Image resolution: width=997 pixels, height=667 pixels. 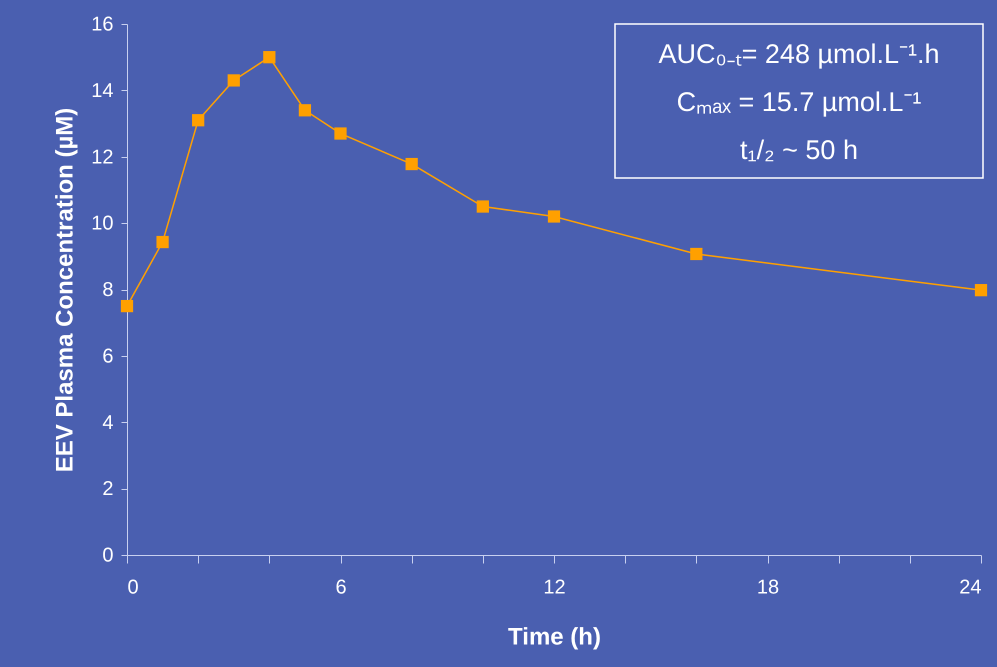 What do you see at coordinates (102, 91) in the screenshot?
I see `y-tick-label: 14` at bounding box center [102, 91].